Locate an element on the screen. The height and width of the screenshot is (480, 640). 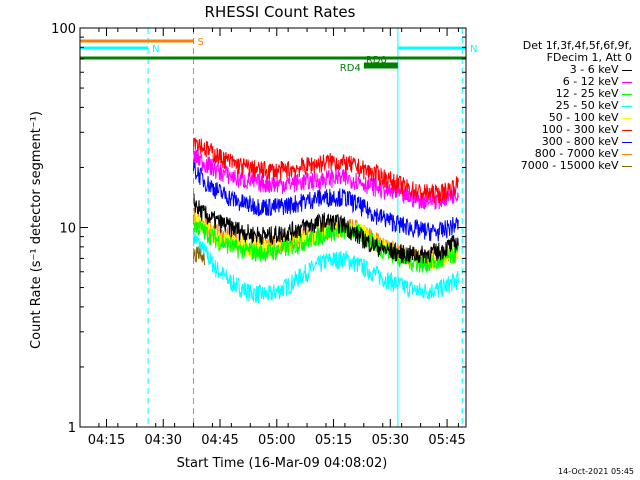
legend-item-label: 6 - 12 keV is located at coordinates (592, 81).